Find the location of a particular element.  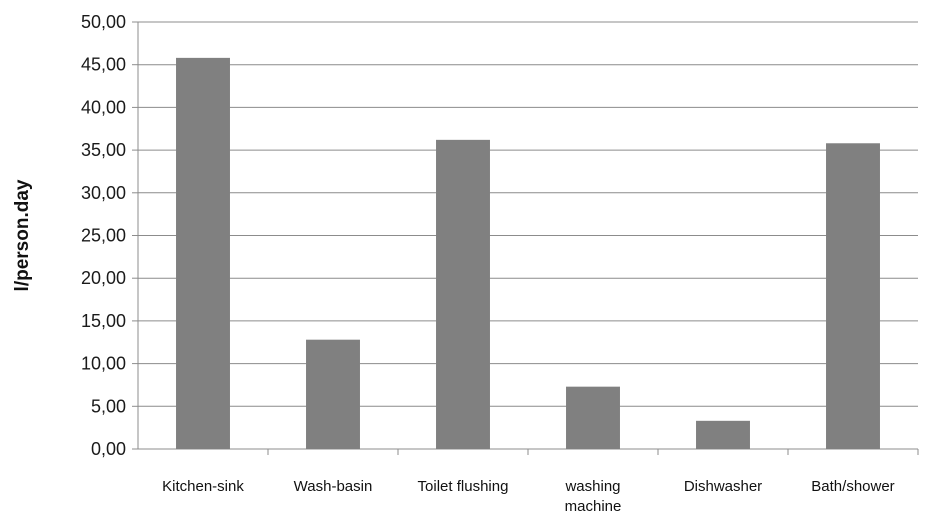

x-category-label: Dishwasher is located at coordinates (723, 486).